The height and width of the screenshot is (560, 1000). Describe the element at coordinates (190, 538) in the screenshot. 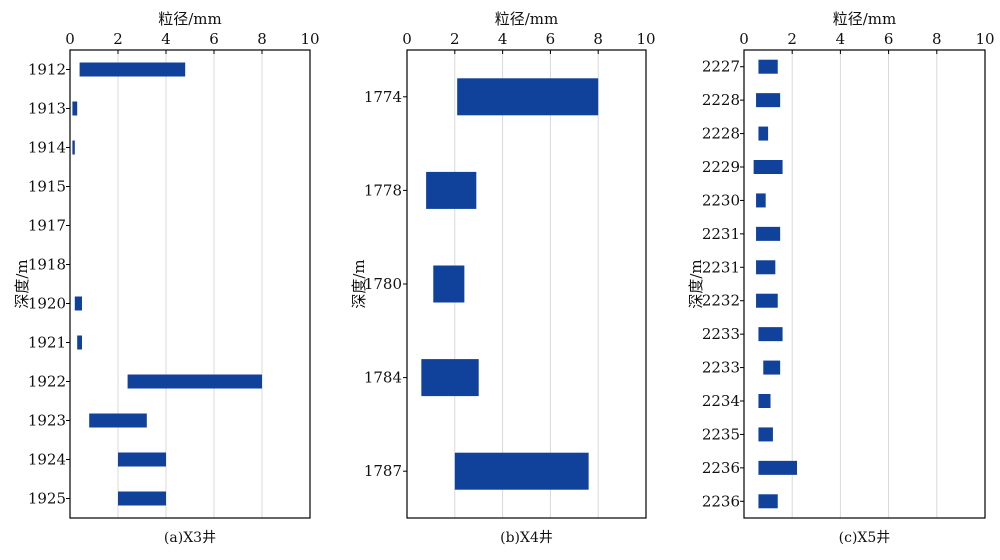

I see `panel-caption: (a)X3井` at that location.